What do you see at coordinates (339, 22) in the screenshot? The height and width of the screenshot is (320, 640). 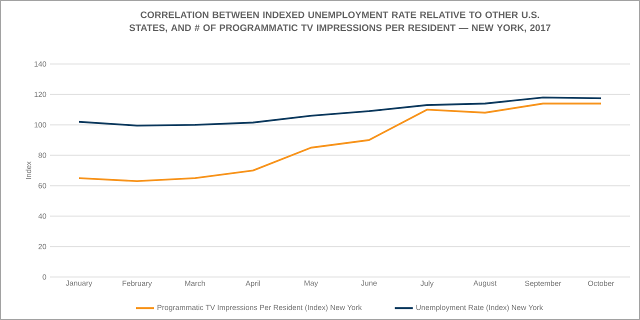 I see `chart-title: CORRELATION BETWEEN INDEXED UNEMPLOYMENT RATE RELATIVE TO OTHER U.S. STATES, AND # OF PROGRAMMATIC TV IMPRESSIONS PER RESIDENT — NEW YORK, 2017` at bounding box center [339, 22].